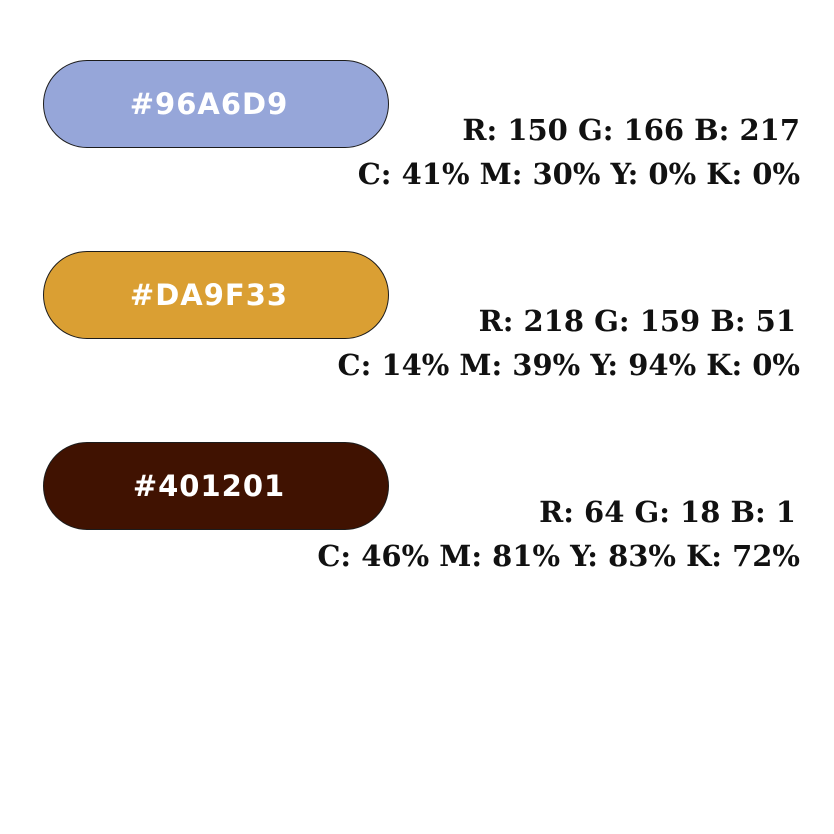  Describe the element at coordinates (568, 365) in the screenshot. I see `cmyk-values: C: 14% M: 39% Y: 94% K: 0%` at that location.